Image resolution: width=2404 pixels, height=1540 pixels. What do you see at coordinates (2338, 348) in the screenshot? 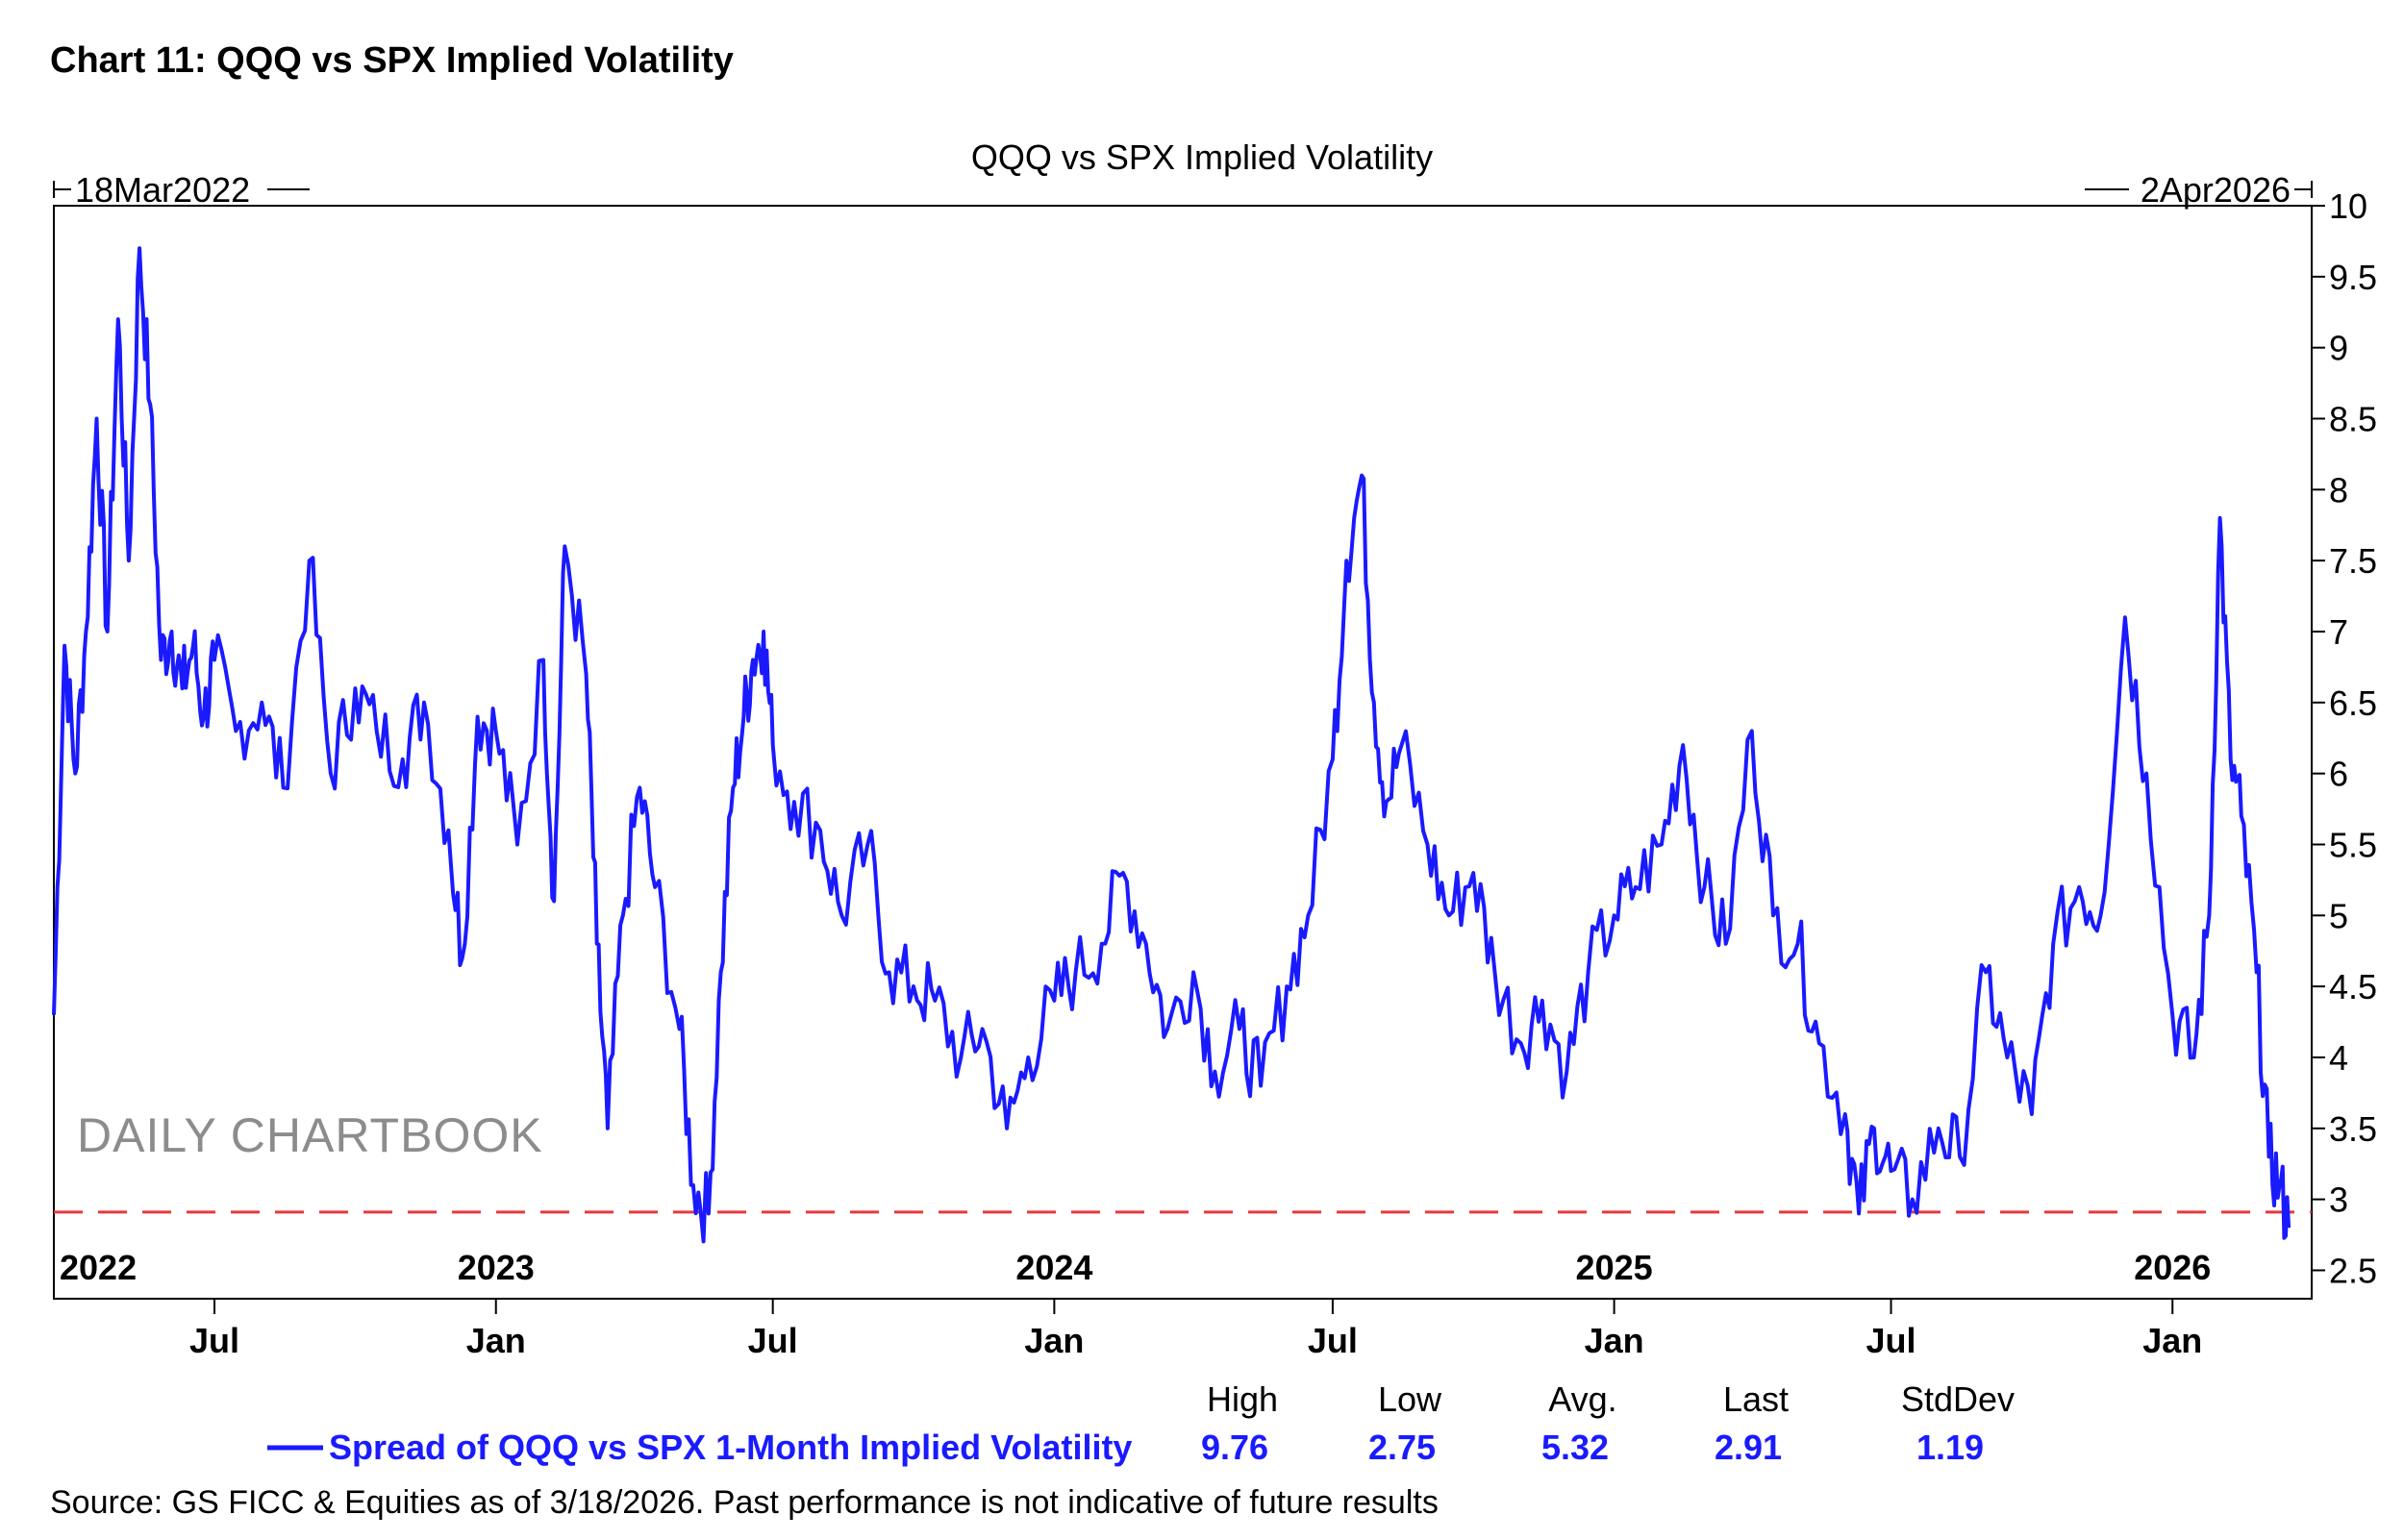
I see `y-tick-label: 9` at bounding box center [2338, 348].